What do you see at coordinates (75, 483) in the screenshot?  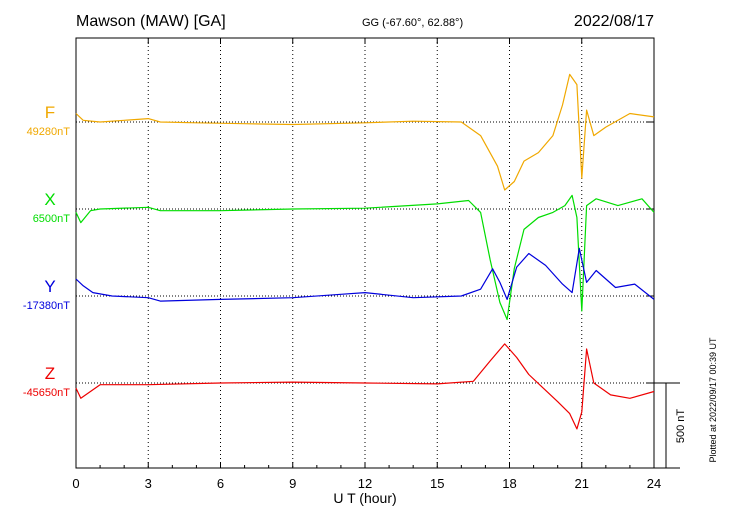 I see `x-tick-label: 0` at bounding box center [75, 483].